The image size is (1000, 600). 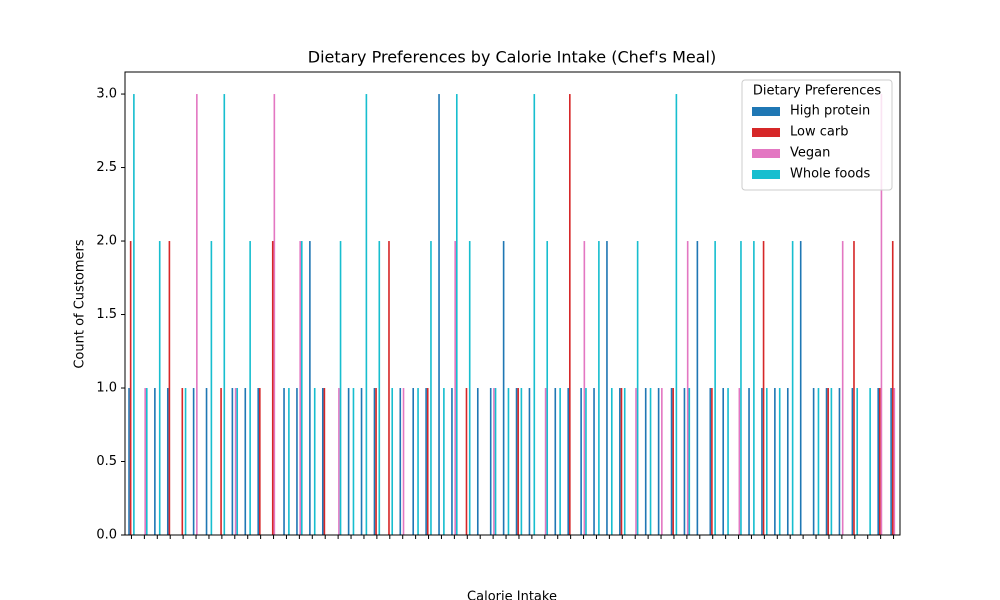 What do you see at coordinates (106, 461) in the screenshot?
I see `y-tick-label: 0.5` at bounding box center [106, 461].